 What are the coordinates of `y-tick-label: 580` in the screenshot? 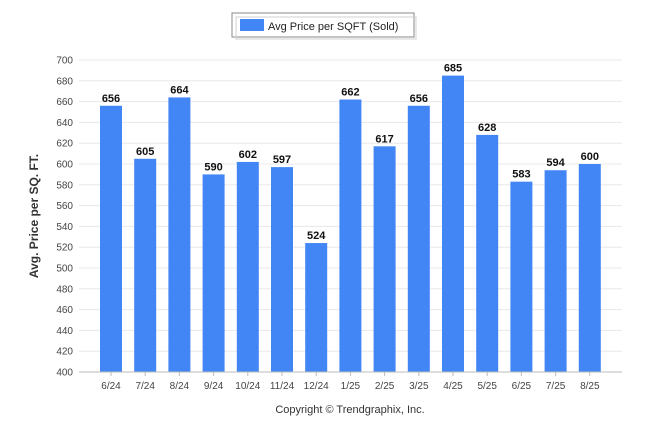 It's located at (64, 185).